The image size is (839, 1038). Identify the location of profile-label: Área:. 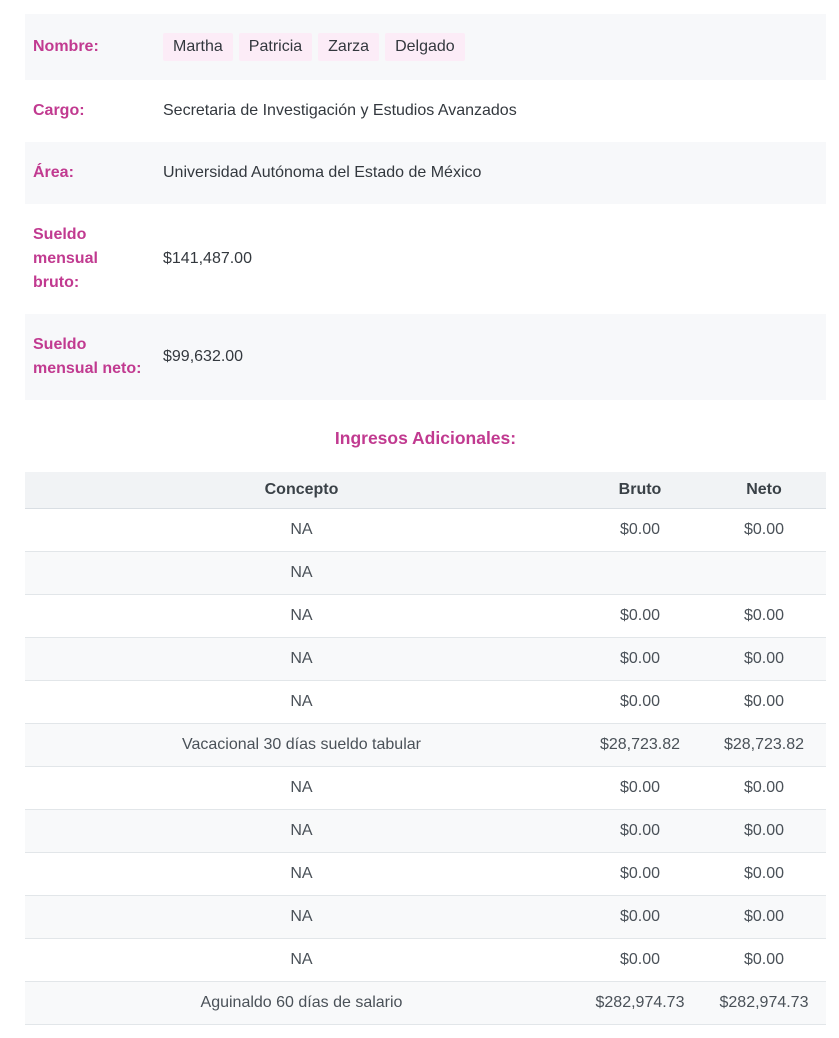
(53, 172).